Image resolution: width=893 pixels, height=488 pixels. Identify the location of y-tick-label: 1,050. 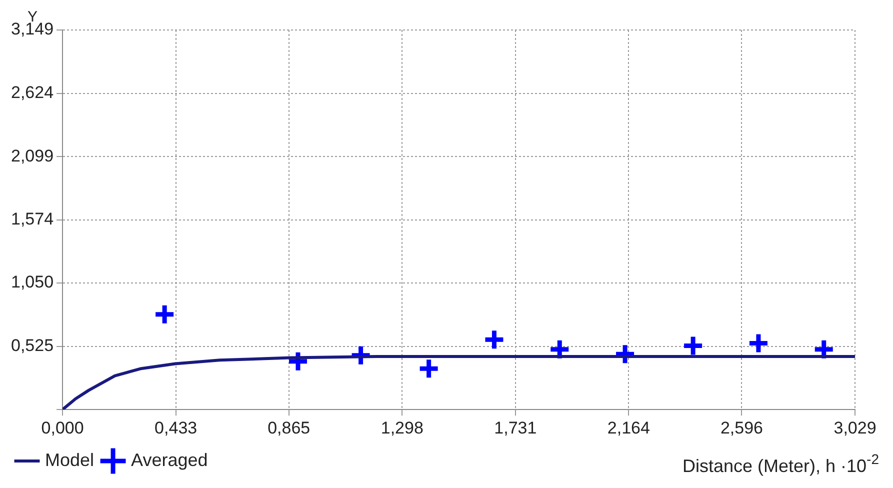
(32, 282).